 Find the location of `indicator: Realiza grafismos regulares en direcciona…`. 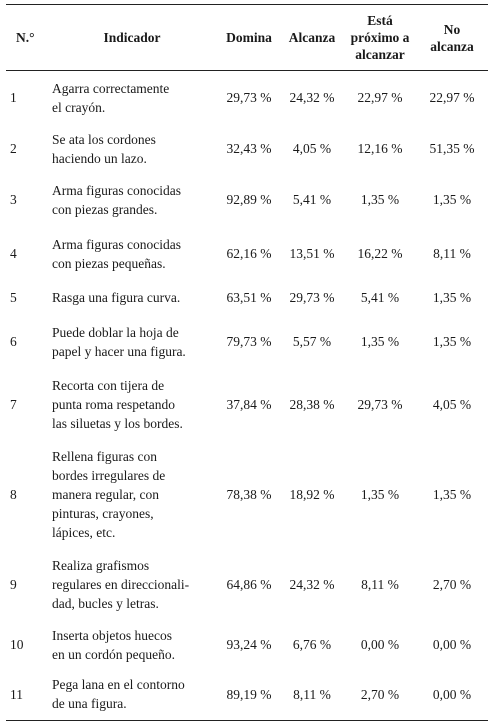

indicator: Realiza grafismos regulares en direcciona… is located at coordinates (132, 585).